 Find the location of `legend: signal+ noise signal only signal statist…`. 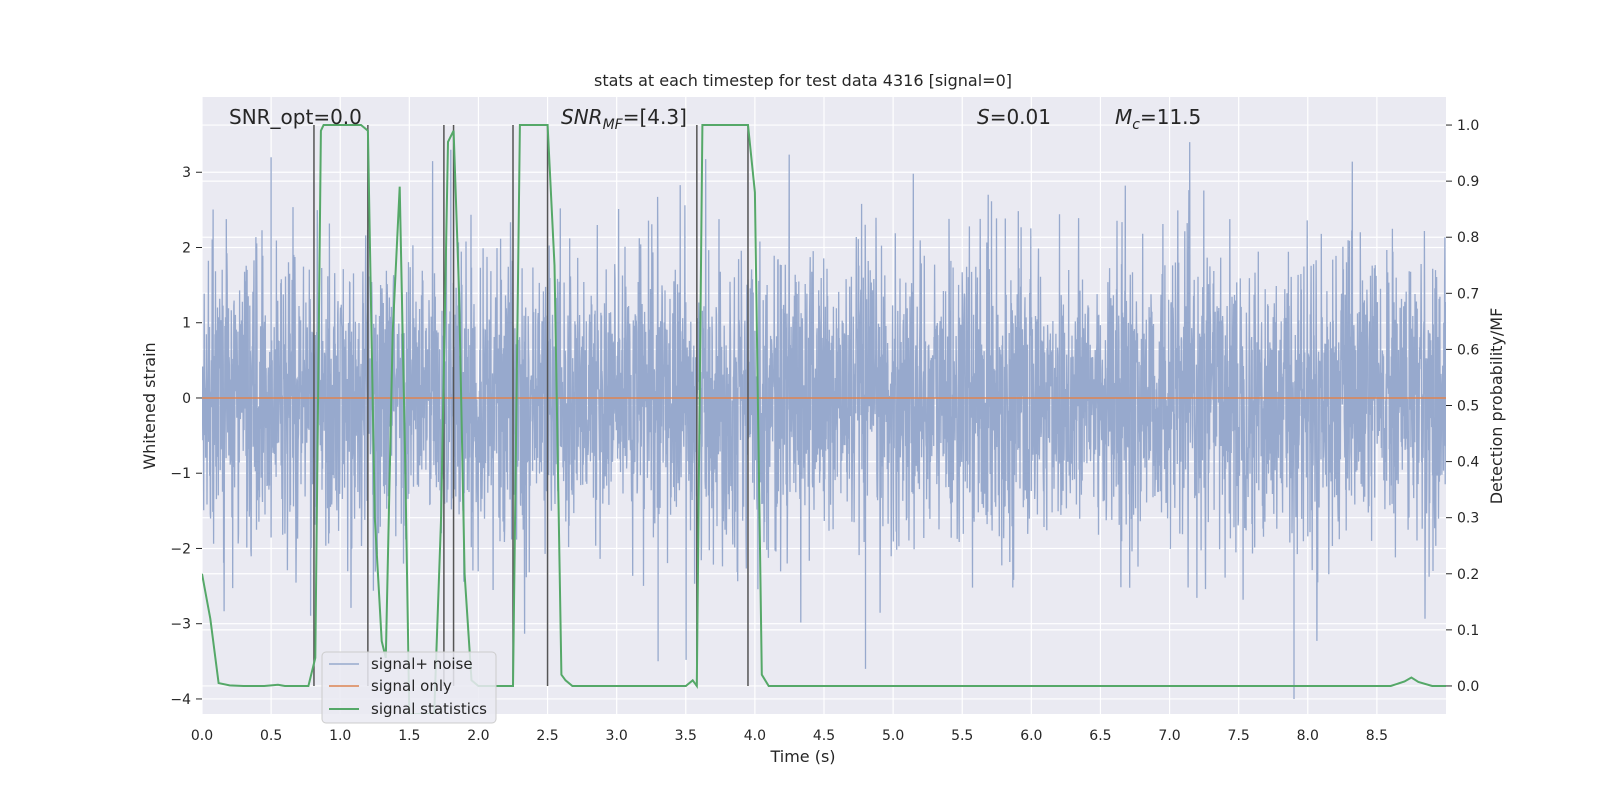

legend: signal+ noise signal only signal statist… is located at coordinates (409, 687).